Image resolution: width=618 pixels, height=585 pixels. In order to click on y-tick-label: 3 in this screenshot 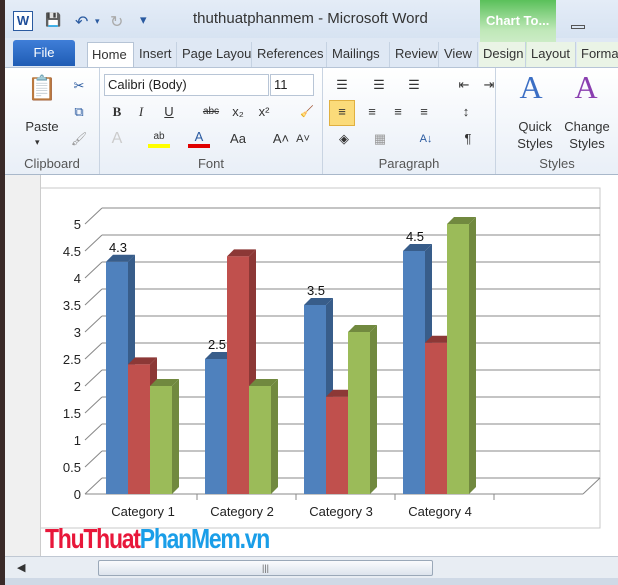, I will do `click(77, 332)`.